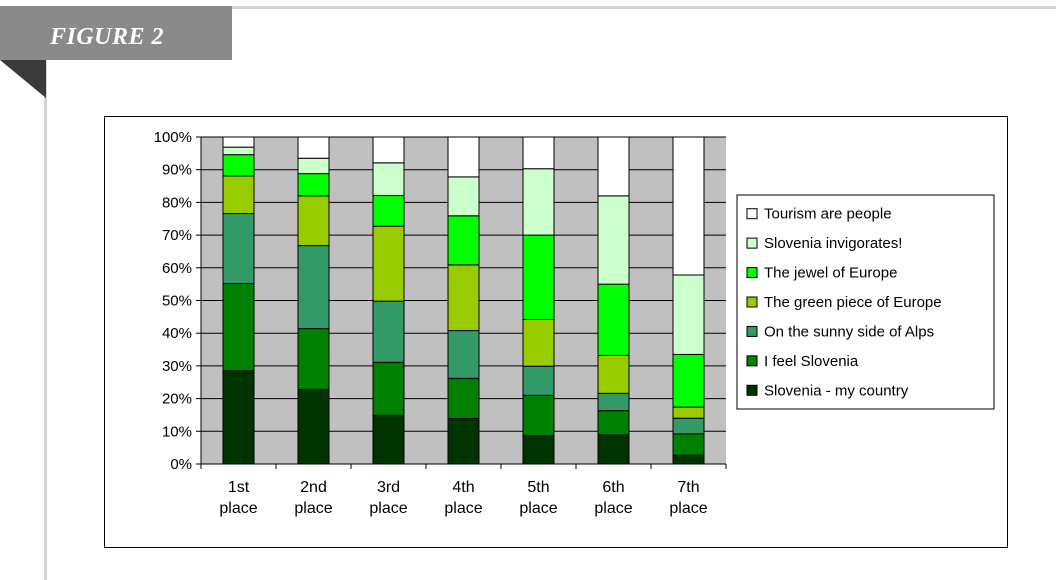 The image size is (1056, 580). I want to click on legend-label: Tourism are people, so click(828, 214).